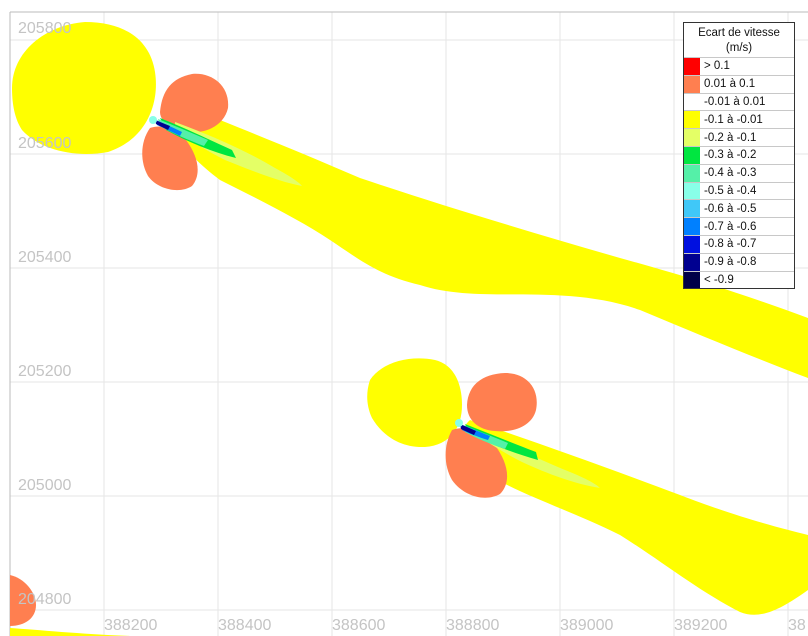 Image resolution: width=808 pixels, height=636 pixels. I want to click on legend-entry: -0.5 à -0.4, so click(739, 190).